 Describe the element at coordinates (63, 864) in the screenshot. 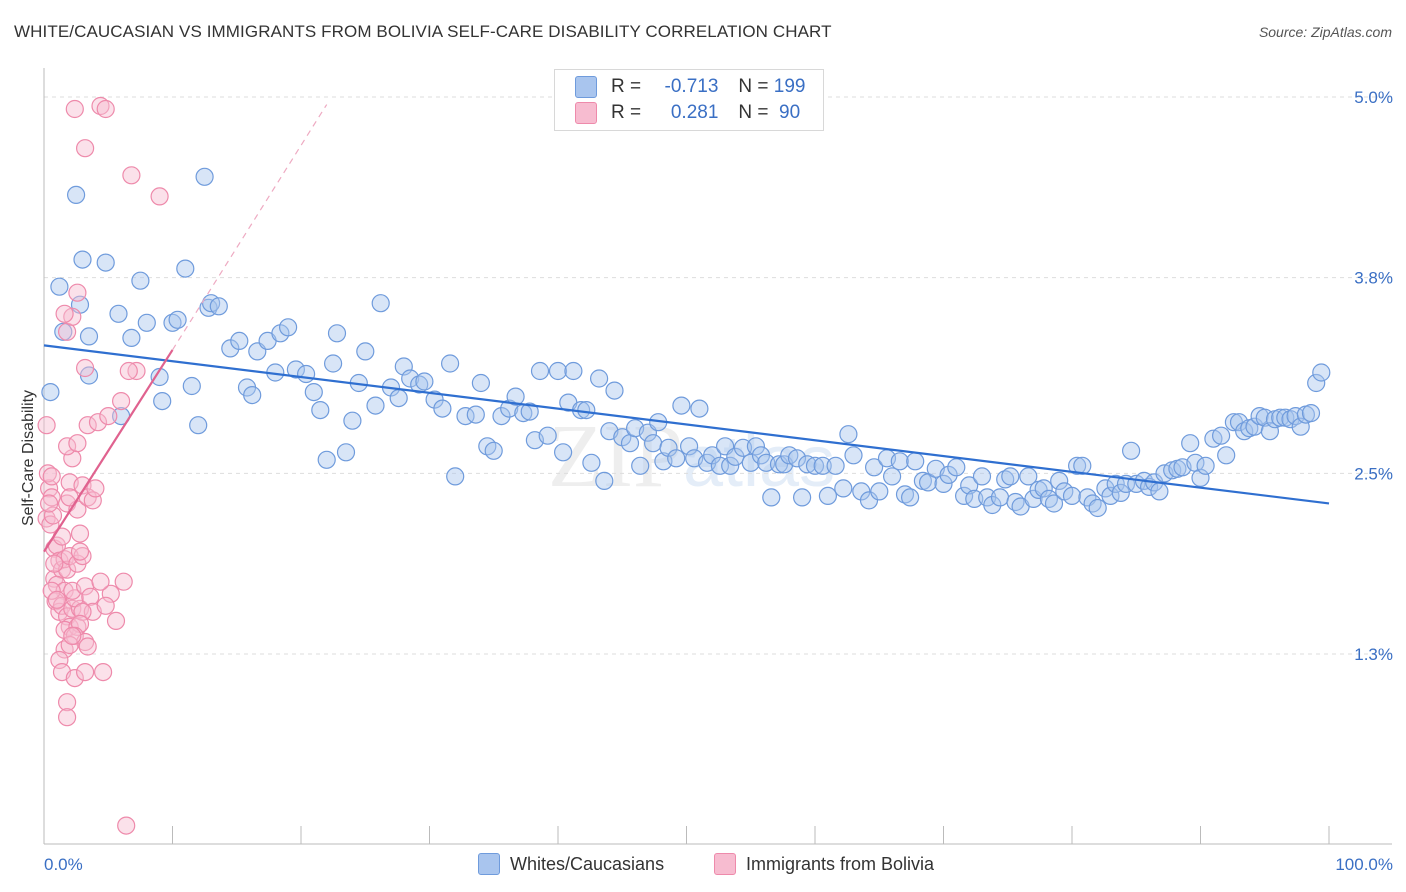

I see `x-tick-label: 0.0%` at that location.